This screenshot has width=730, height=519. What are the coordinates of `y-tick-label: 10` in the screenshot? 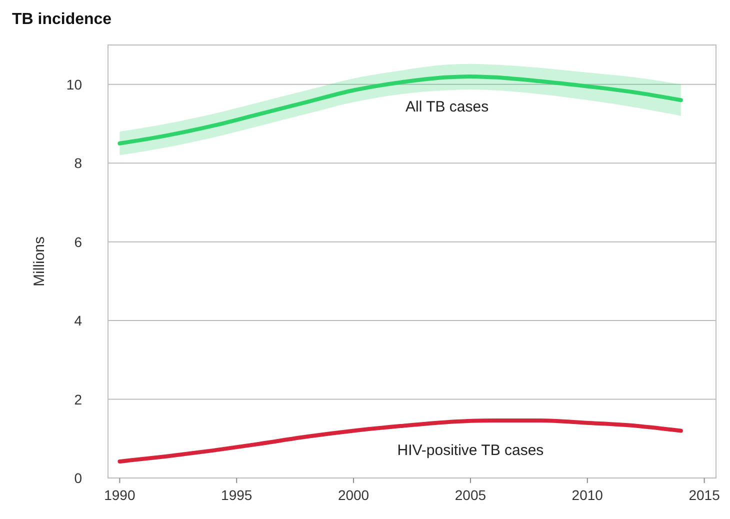 It's located at (74, 84).